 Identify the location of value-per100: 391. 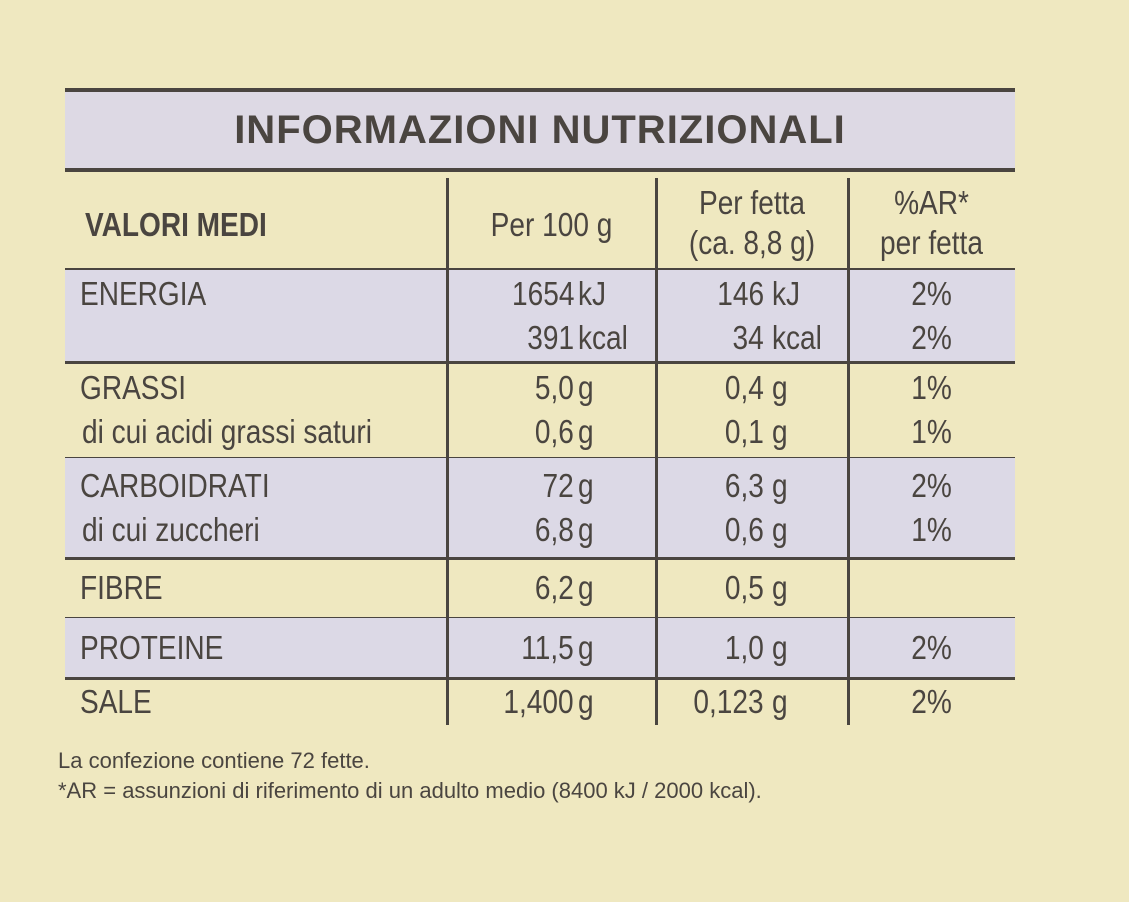
(550, 337).